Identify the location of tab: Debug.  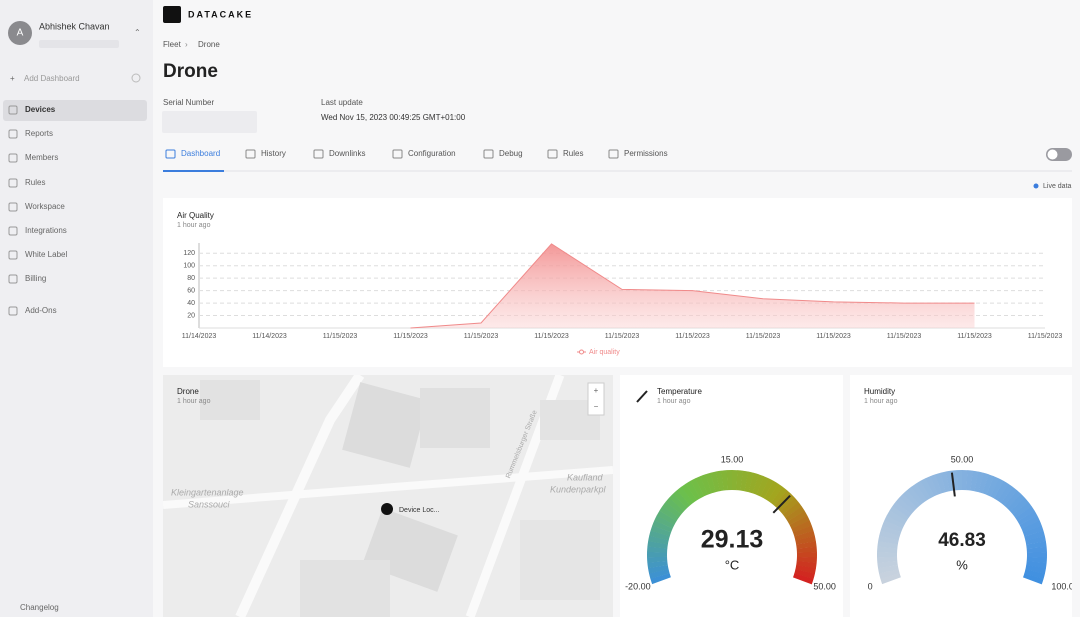
(511, 153).